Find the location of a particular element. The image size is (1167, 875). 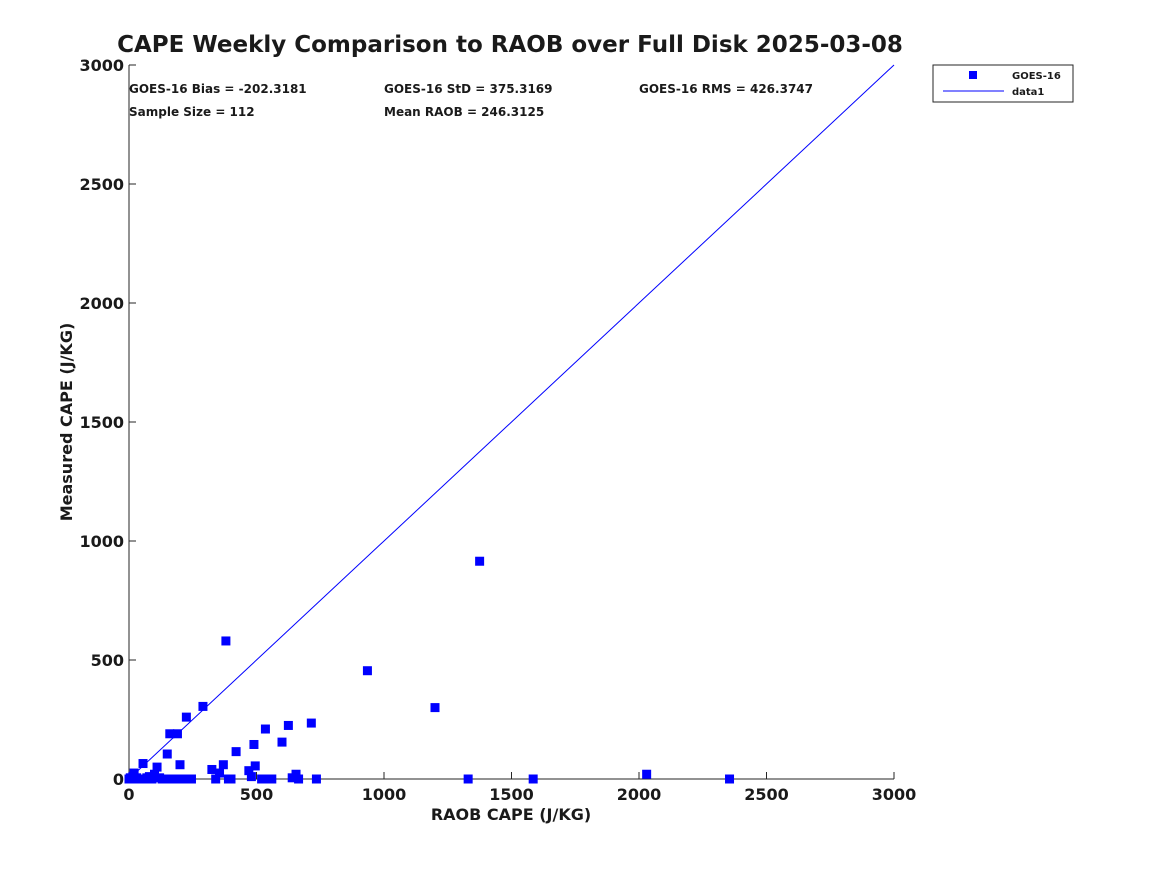

stat-sample-size: Sample Size = 112 is located at coordinates (192, 112).